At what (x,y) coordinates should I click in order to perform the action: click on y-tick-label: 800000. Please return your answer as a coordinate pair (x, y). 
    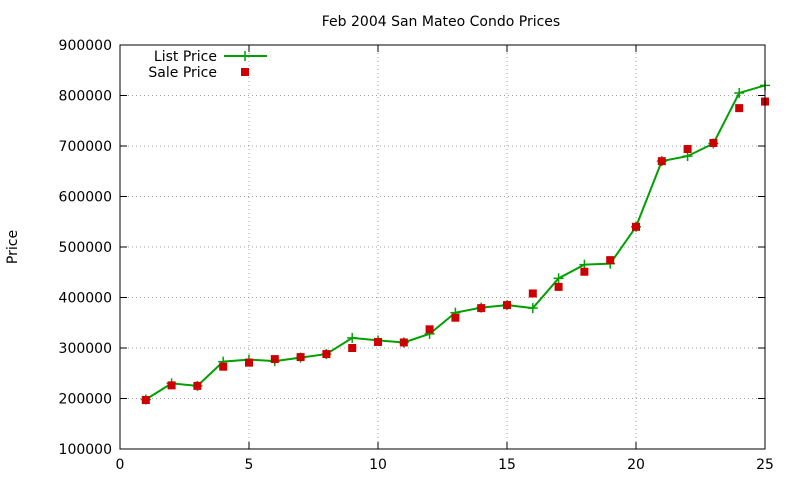
    Looking at the image, I should click on (85, 97).